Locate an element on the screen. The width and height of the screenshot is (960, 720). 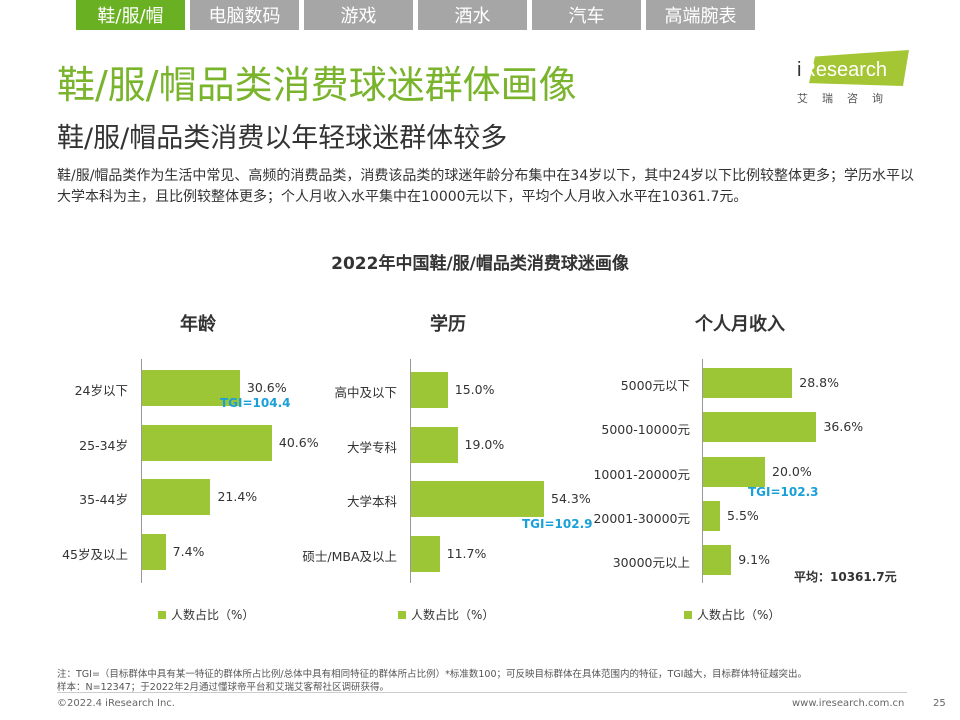
category-label: 35-44岁 is located at coordinates (103, 499).